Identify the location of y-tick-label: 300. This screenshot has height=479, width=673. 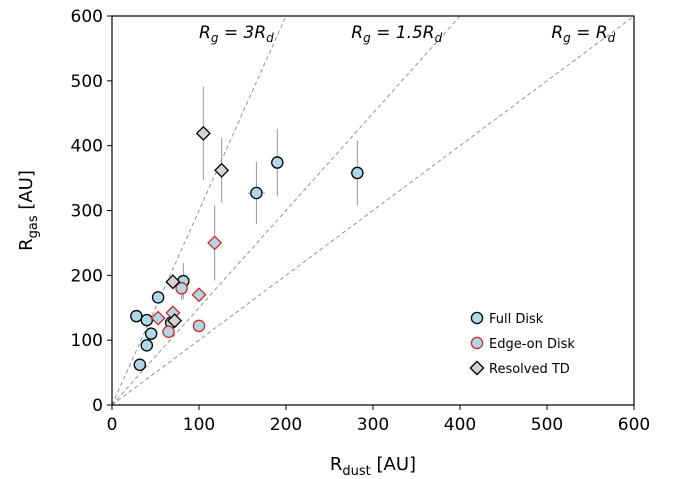
(87, 212).